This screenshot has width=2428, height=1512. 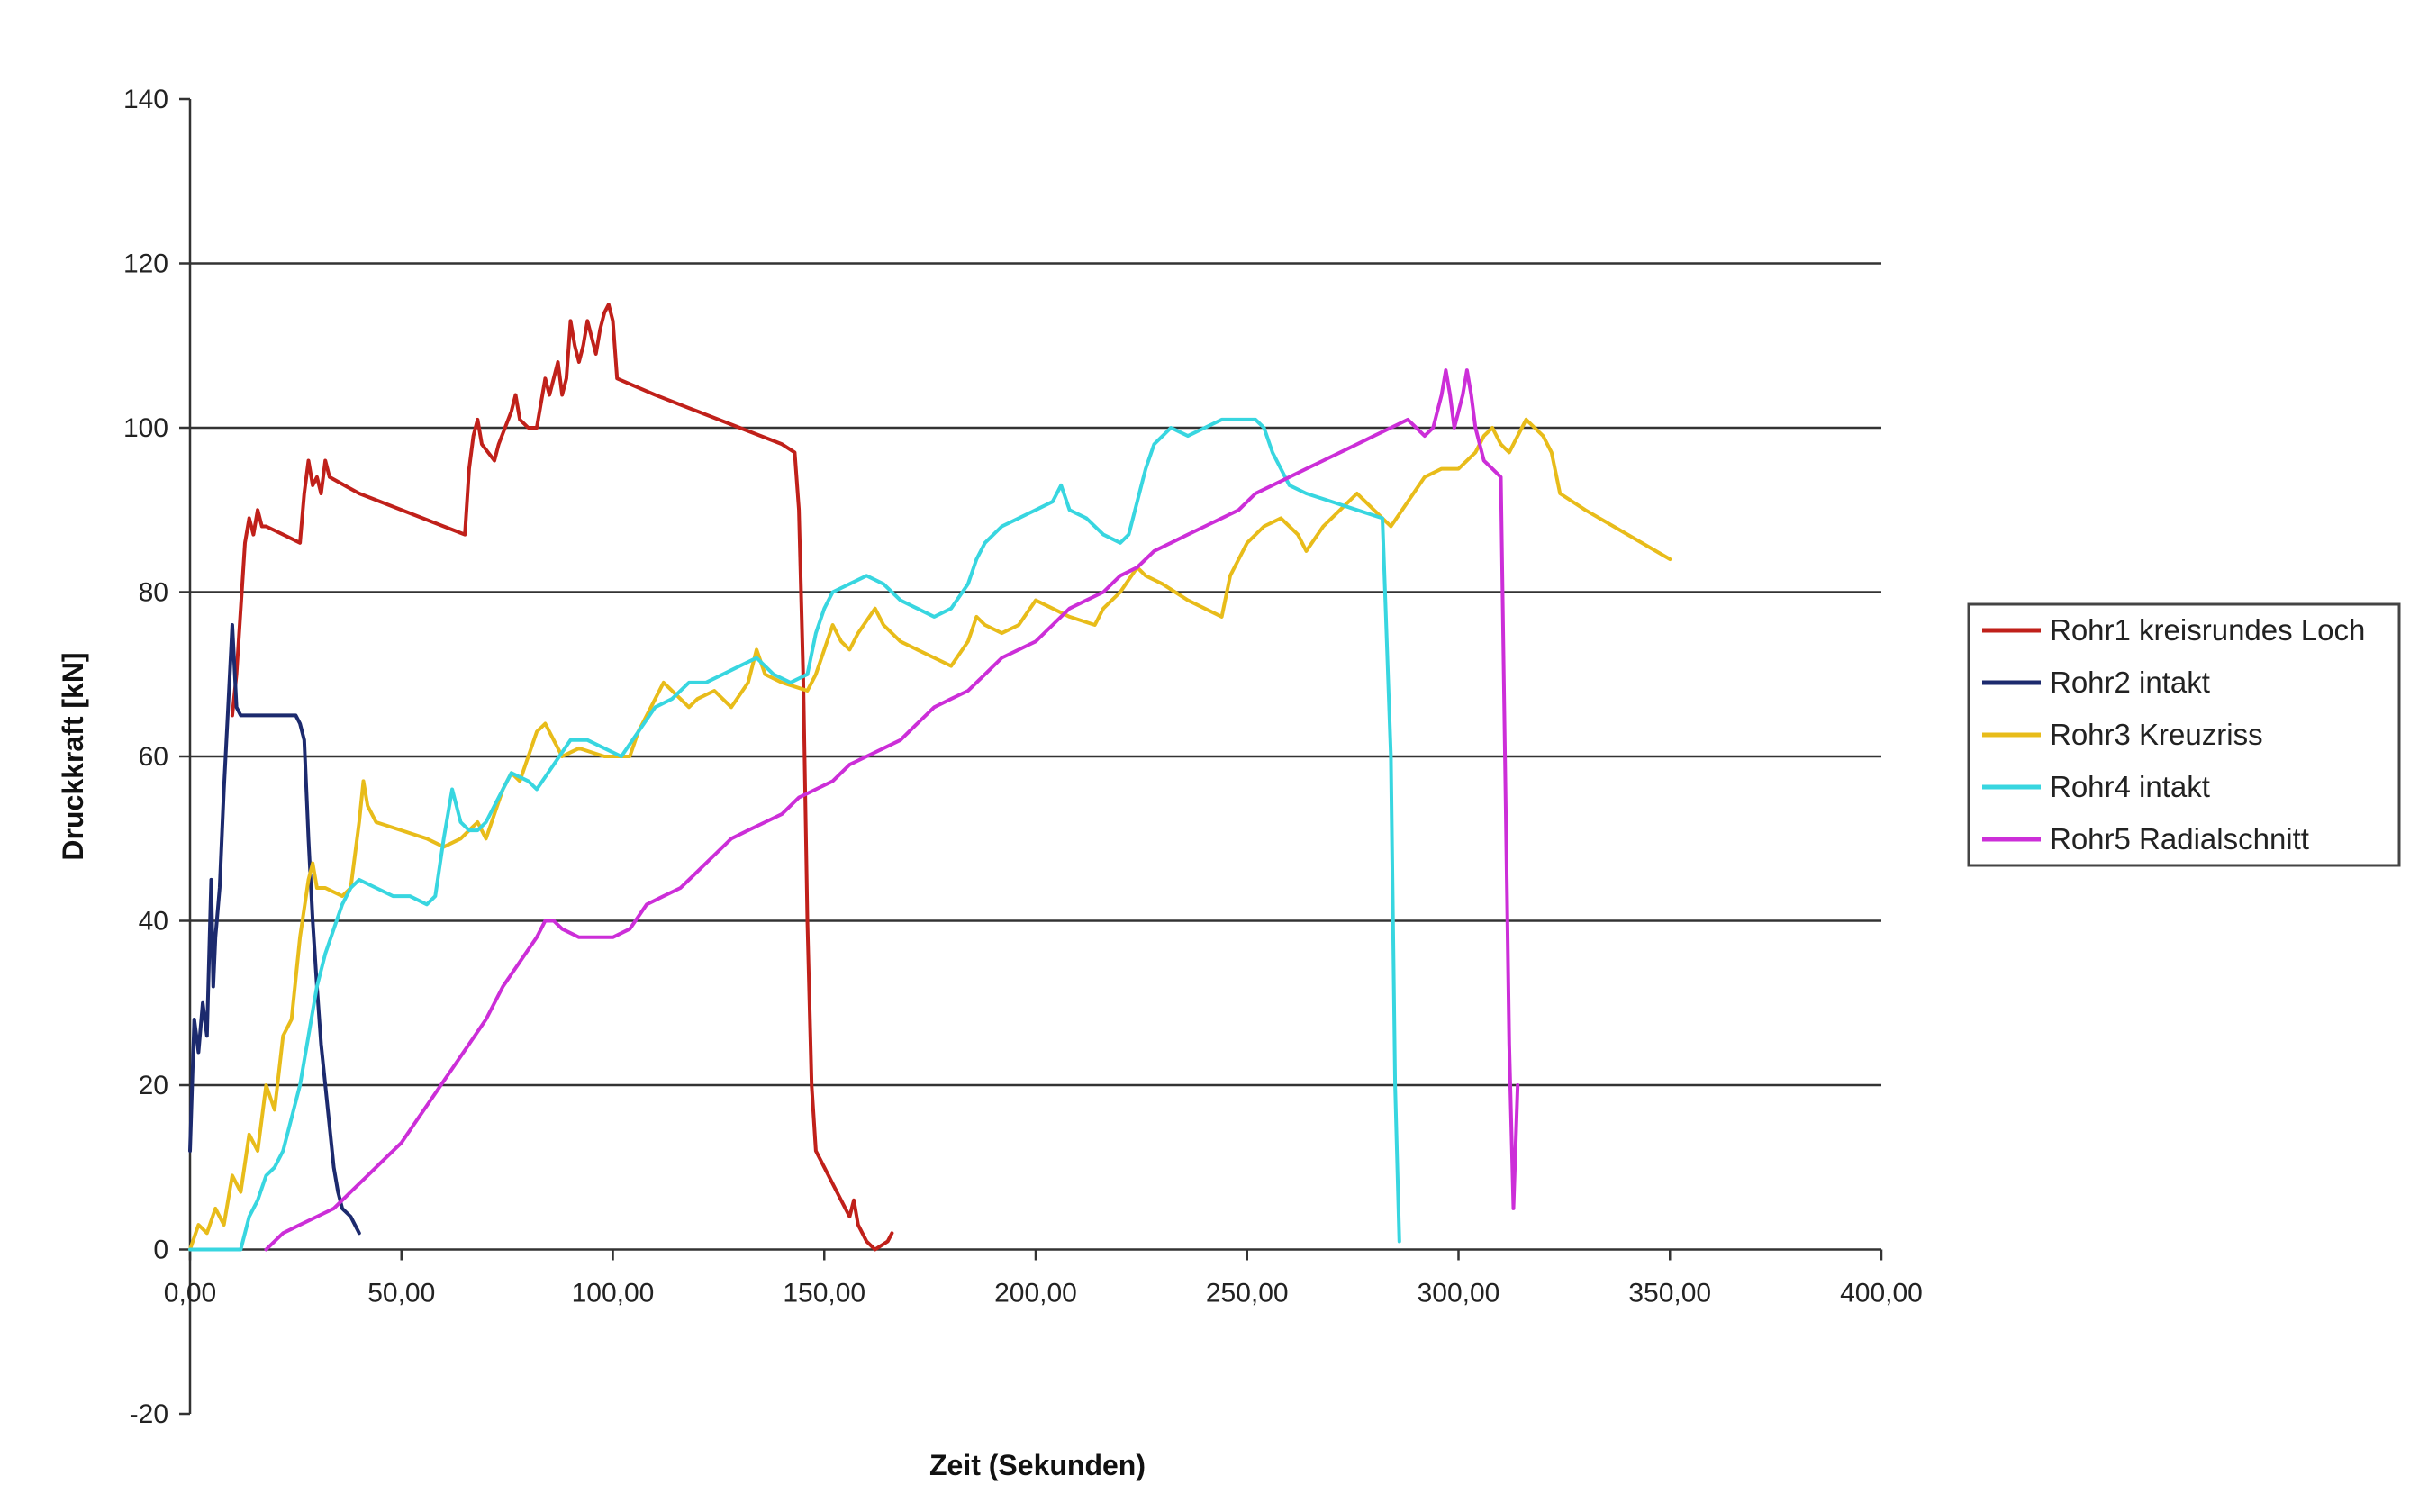 I want to click on x-tick-label: 300,00, so click(x=1459, y=1293).